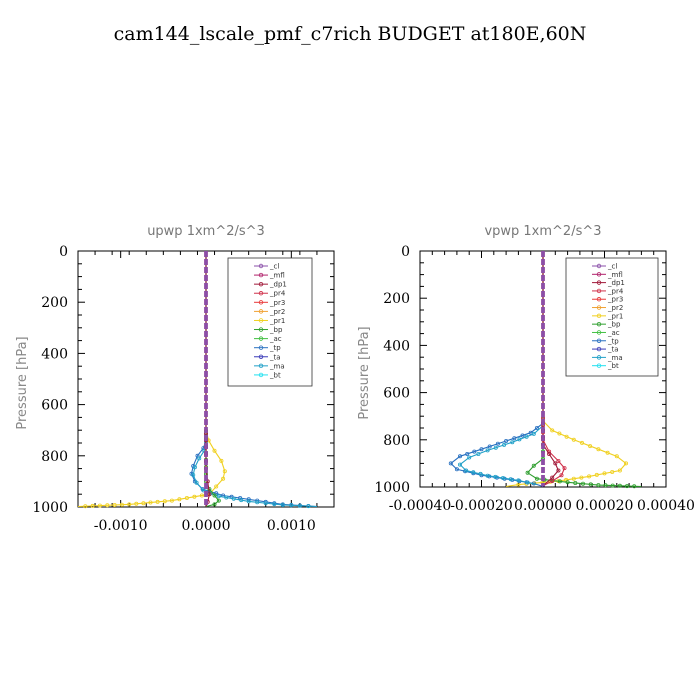 The width and height of the screenshot is (700, 700). I want to click on y-tick-label: 0, so click(405, 252).